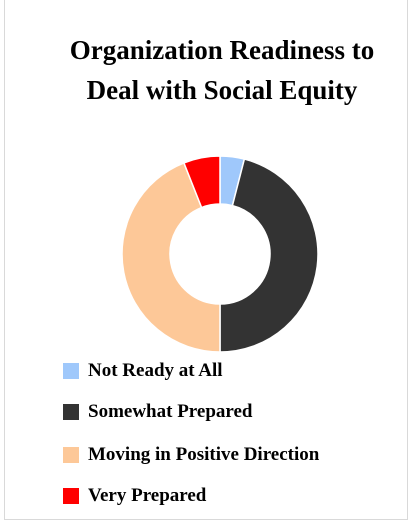 The height and width of the screenshot is (522, 416). I want to click on legend-item: Very Prepared, so click(134, 496).